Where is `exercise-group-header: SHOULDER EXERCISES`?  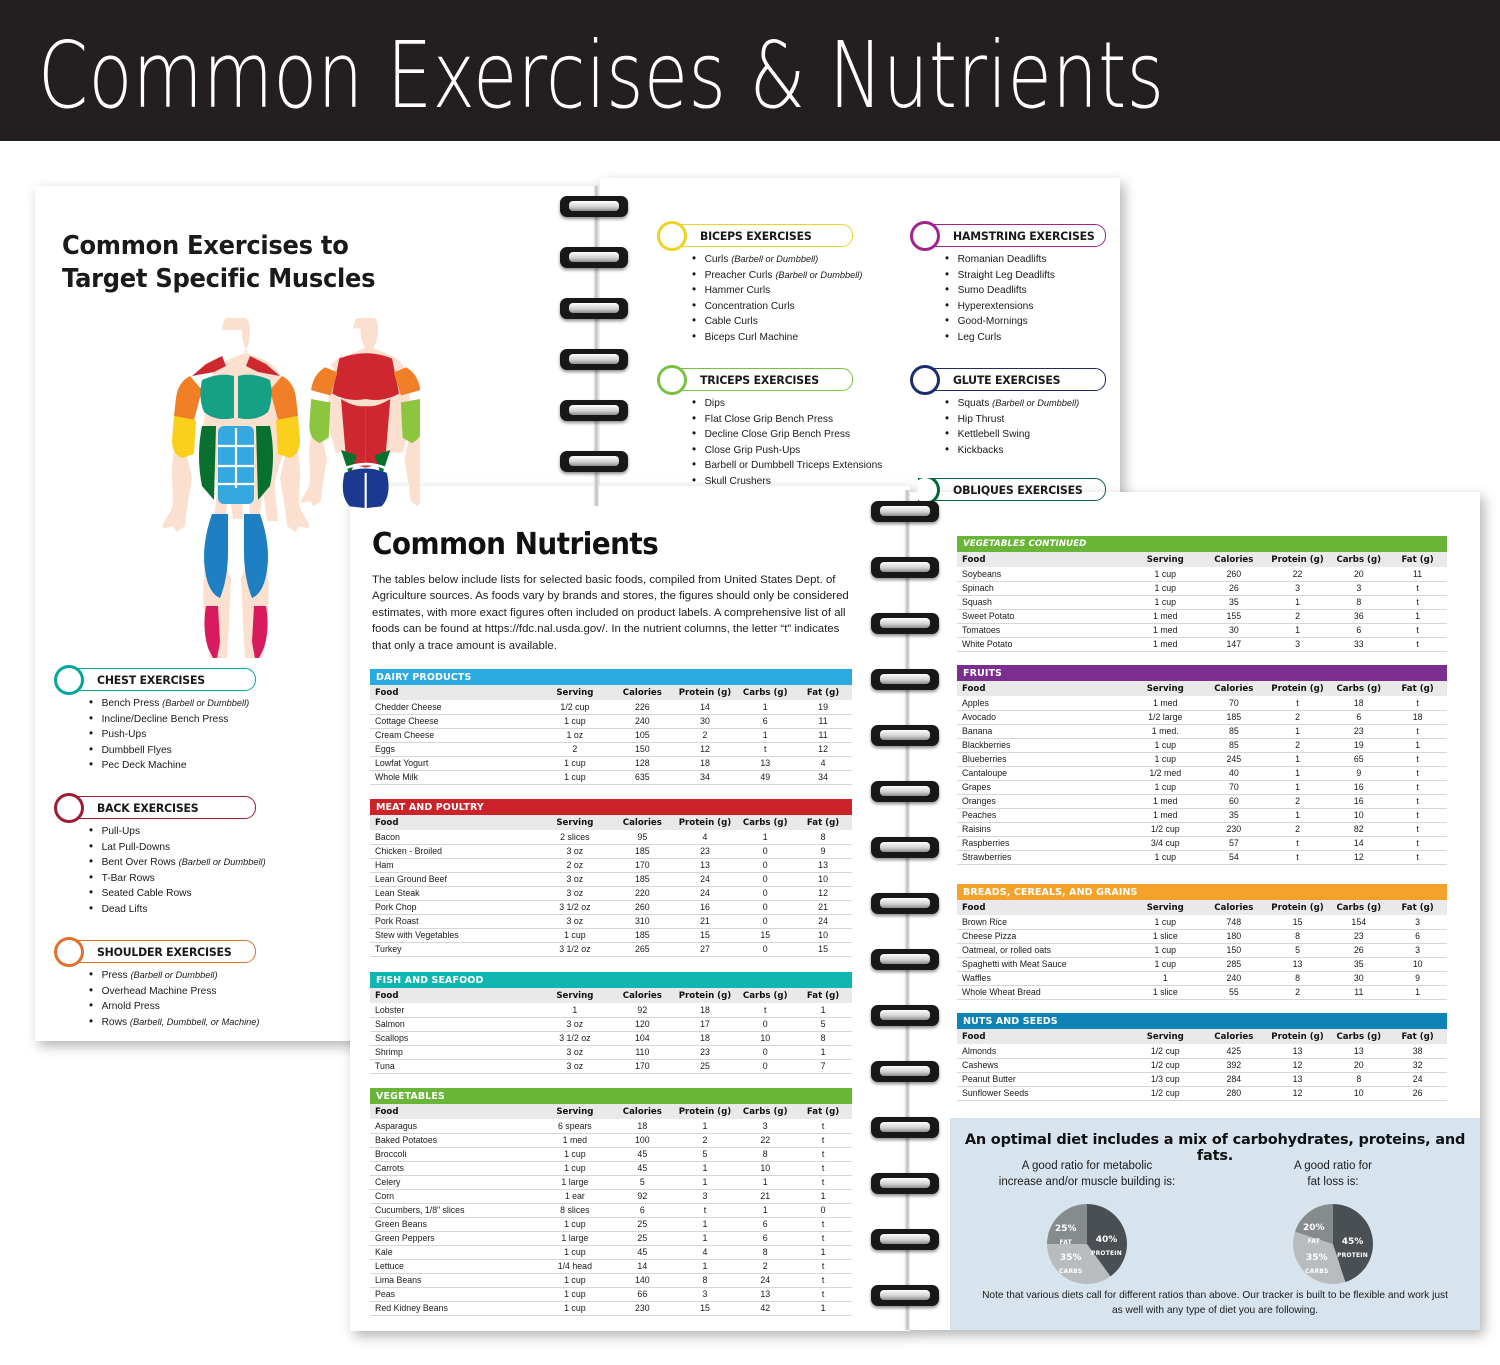
exercise-group-header: SHOULDER EXERCISES is located at coordinates (155, 952).